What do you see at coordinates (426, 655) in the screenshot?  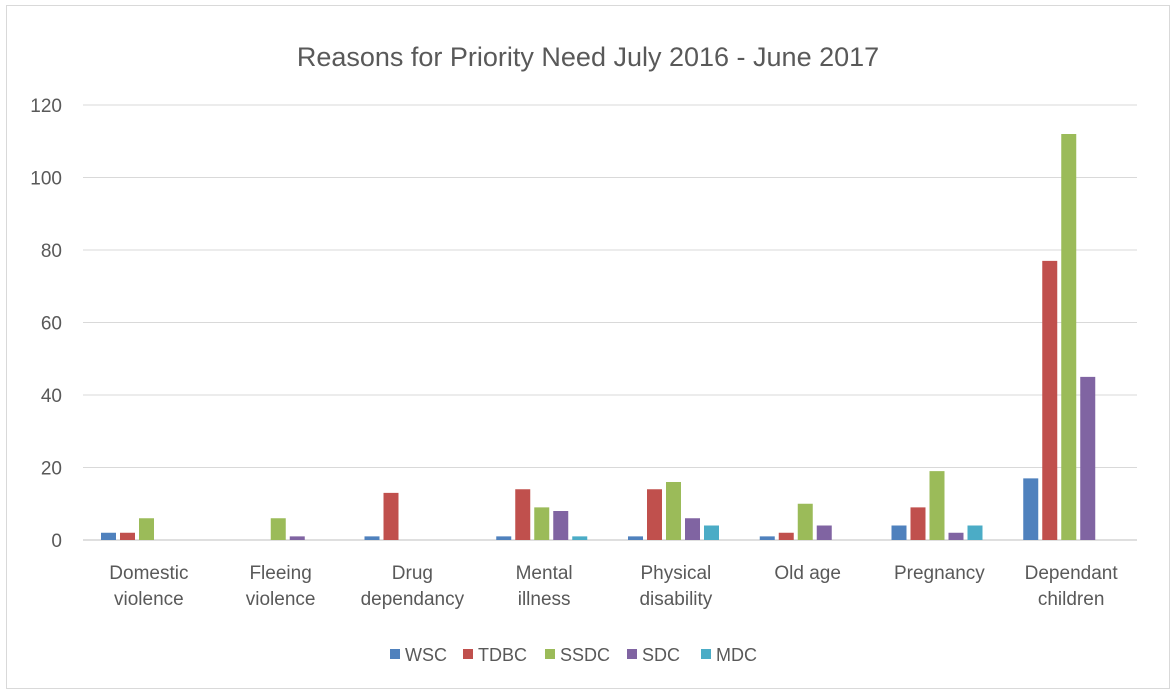 I see `legend-label-wsc: WSC` at bounding box center [426, 655].